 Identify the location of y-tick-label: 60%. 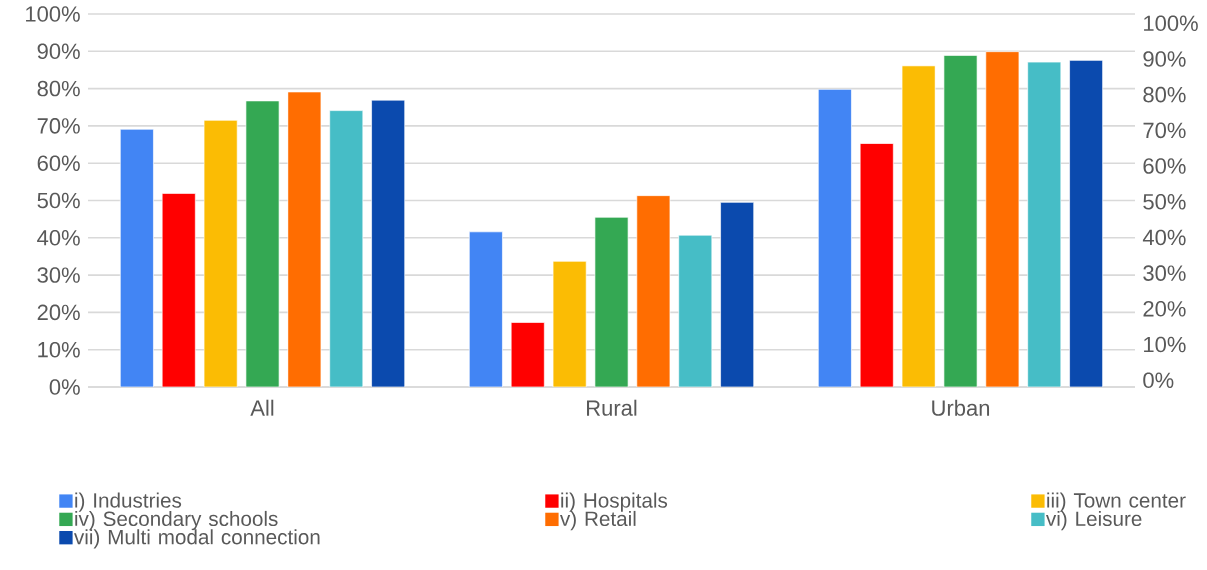
(58, 163).